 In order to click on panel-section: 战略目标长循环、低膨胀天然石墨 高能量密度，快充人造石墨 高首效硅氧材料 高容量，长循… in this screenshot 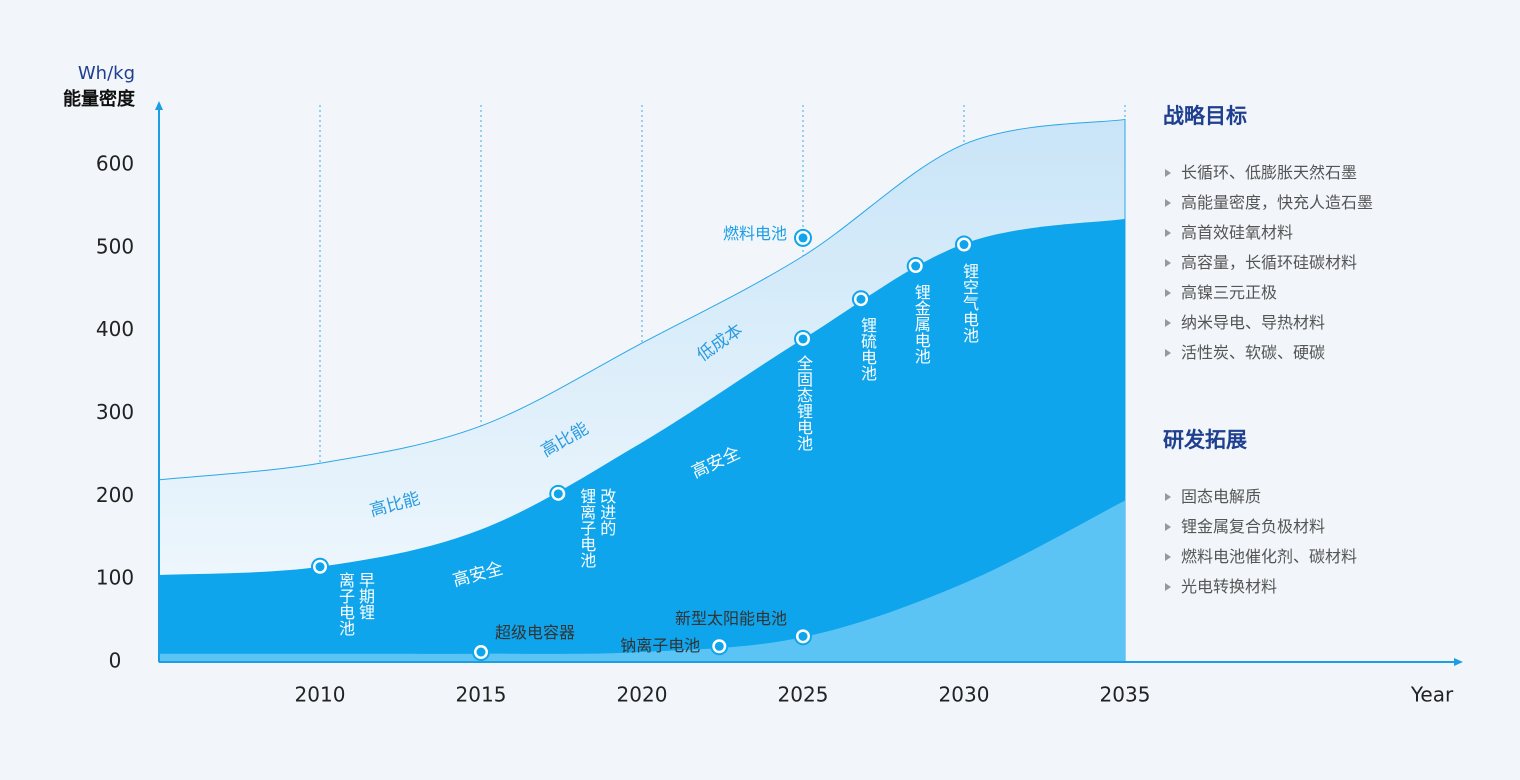, I will do `click(1333, 234)`.